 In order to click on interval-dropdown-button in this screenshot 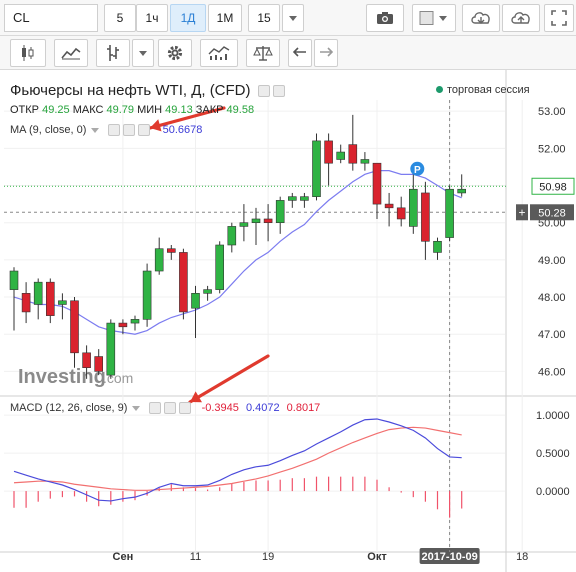, I will do `click(293, 18)`.